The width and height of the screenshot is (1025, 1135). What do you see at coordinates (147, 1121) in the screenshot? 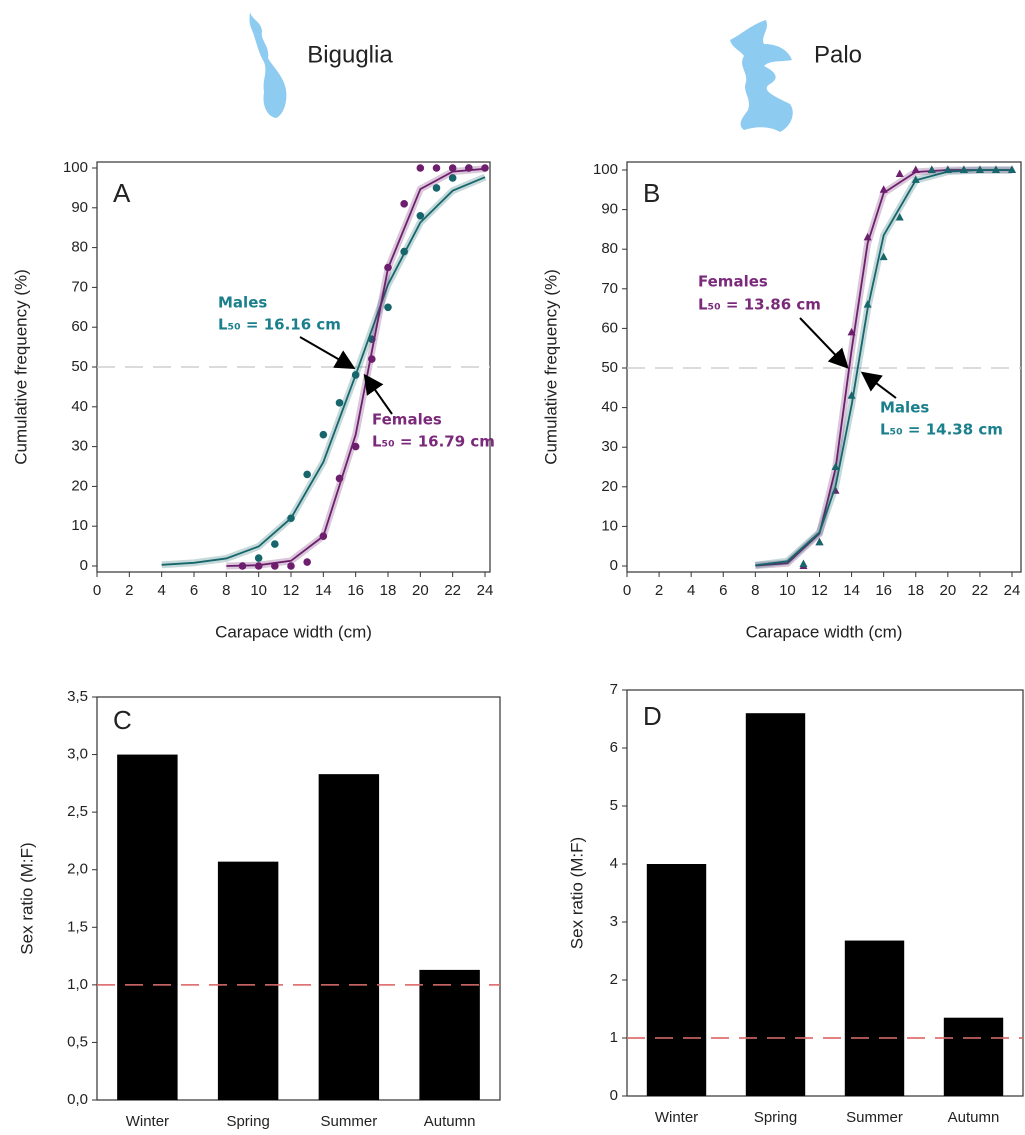
I see `x-tick-label: Winter` at bounding box center [147, 1121].